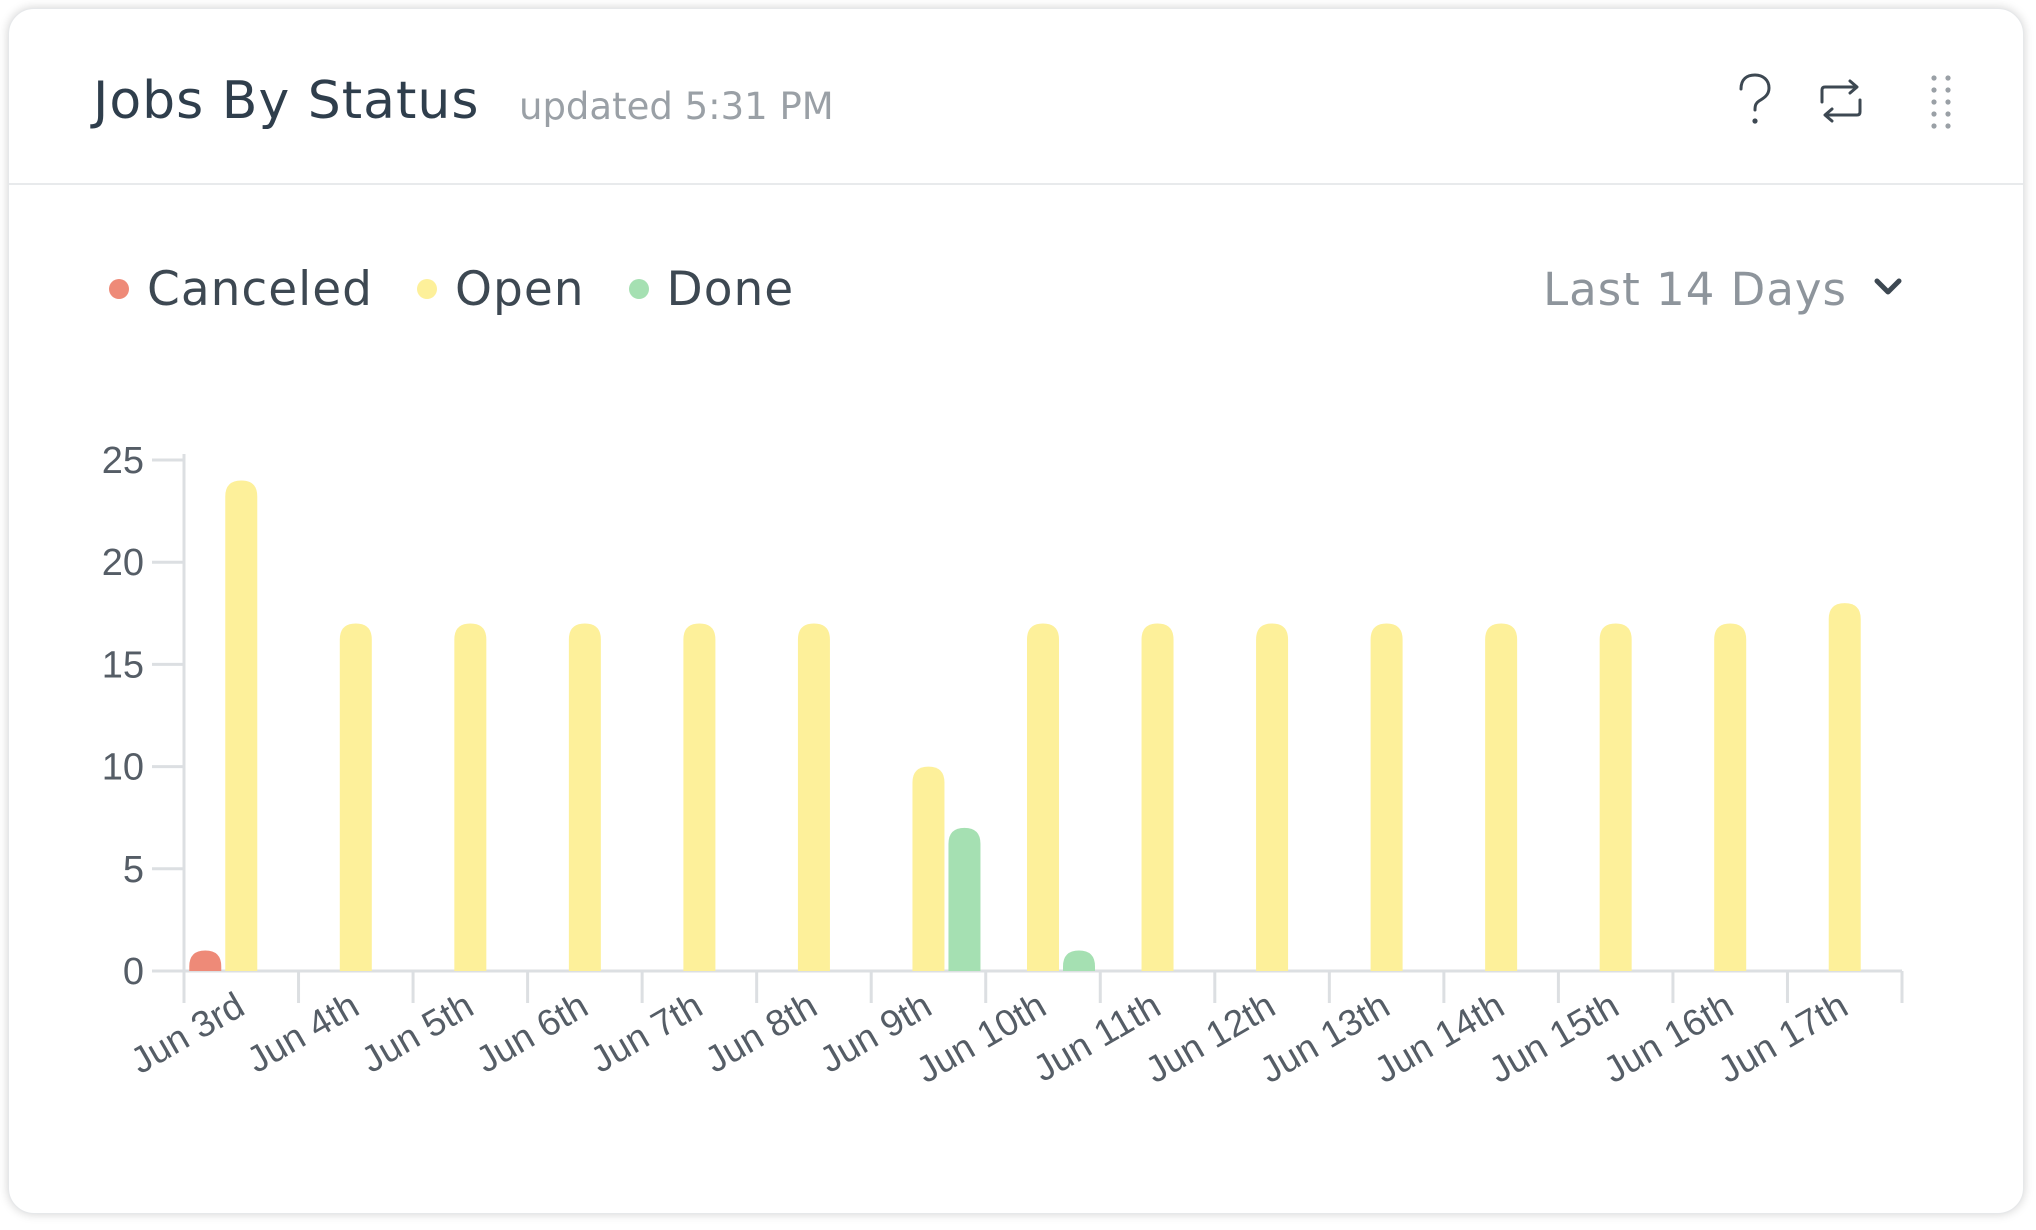 This screenshot has width=2036, height=1230. What do you see at coordinates (260, 289) in the screenshot?
I see `legend-label-canceled: Canceled` at bounding box center [260, 289].